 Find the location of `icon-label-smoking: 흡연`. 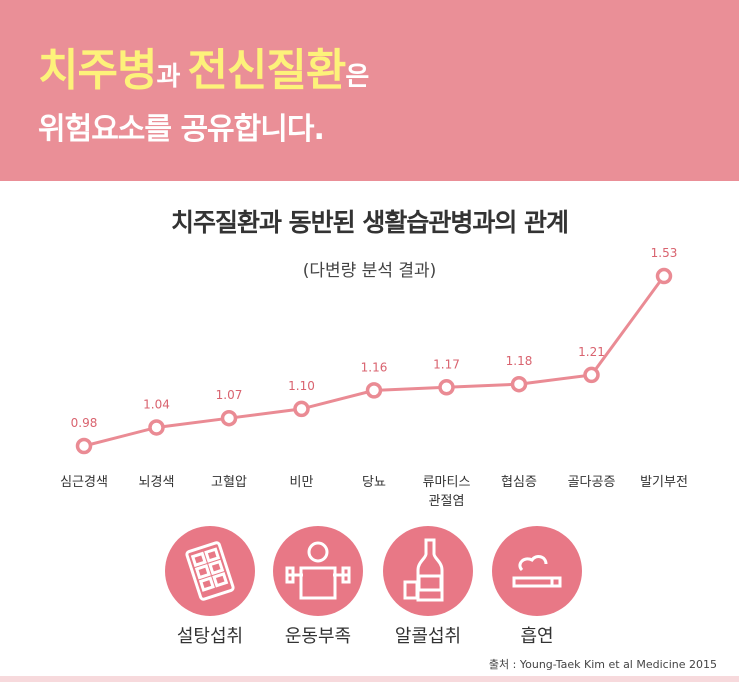

icon-label-smoking: 흡연 is located at coordinates (537, 636).